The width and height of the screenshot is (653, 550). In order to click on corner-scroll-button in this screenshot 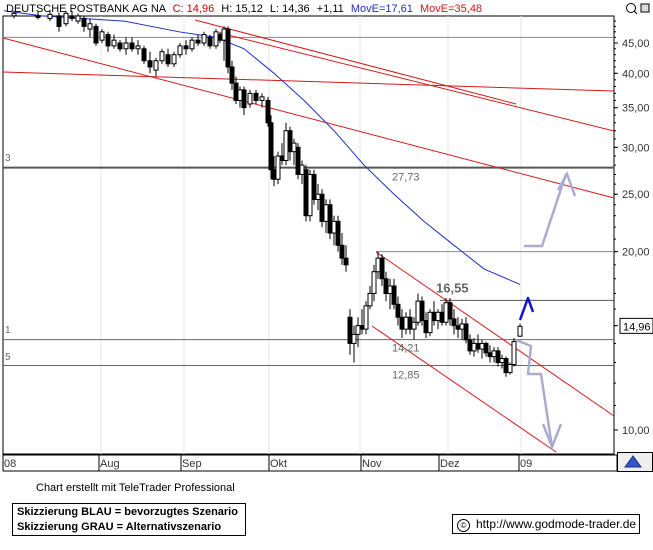, I will do `click(635, 462)`.